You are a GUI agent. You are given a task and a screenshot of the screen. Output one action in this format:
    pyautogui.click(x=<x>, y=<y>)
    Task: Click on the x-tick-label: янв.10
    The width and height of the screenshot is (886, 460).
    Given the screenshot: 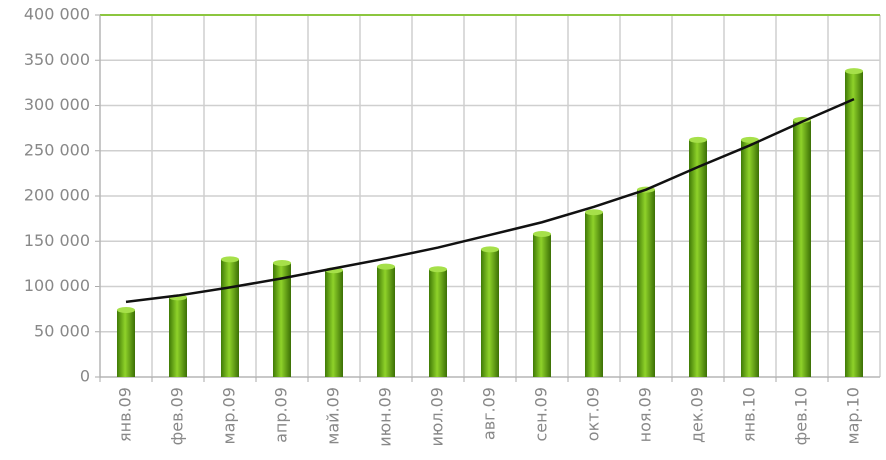 What is the action you would take?
    pyautogui.click(x=749, y=414)
    